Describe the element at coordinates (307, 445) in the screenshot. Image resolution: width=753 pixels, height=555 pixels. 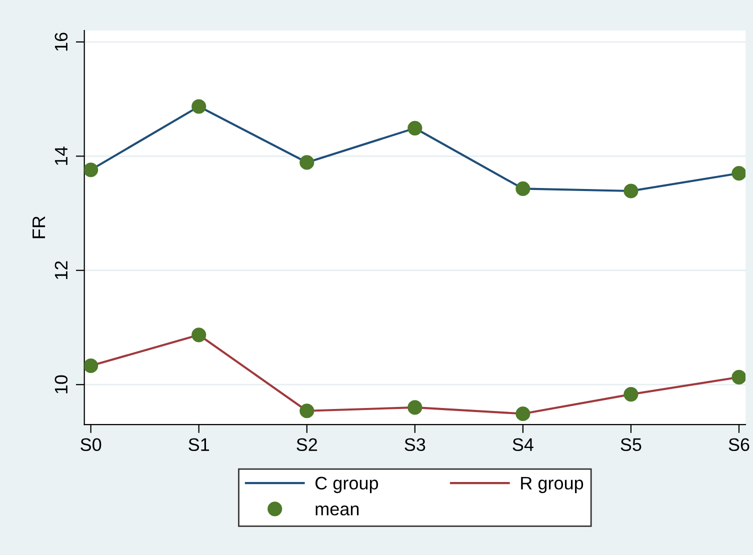
I see `x-tick-label: S2` at that location.